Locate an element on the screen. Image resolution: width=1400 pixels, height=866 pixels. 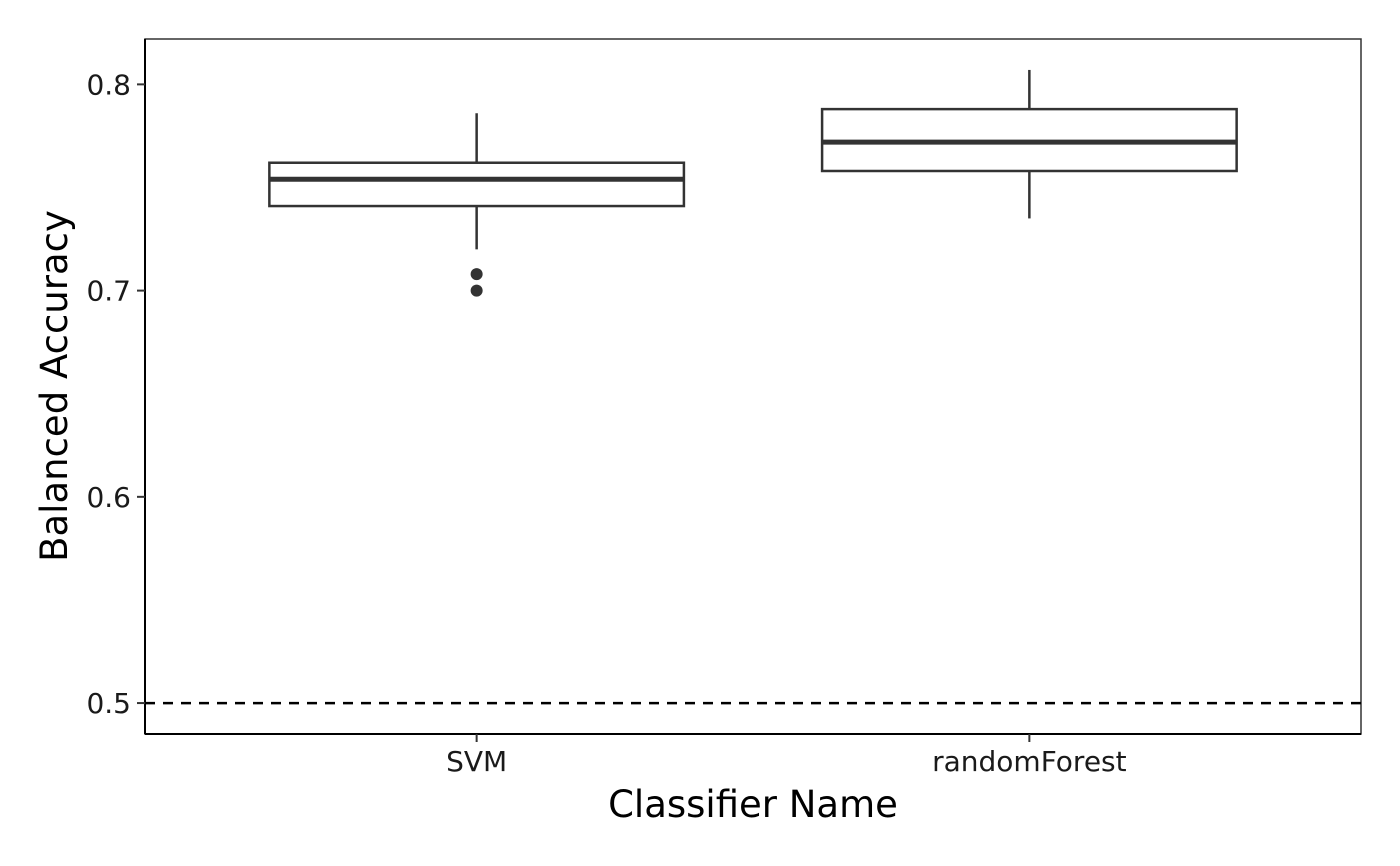
y-tick-label: 0.5 is located at coordinates (108, 703).